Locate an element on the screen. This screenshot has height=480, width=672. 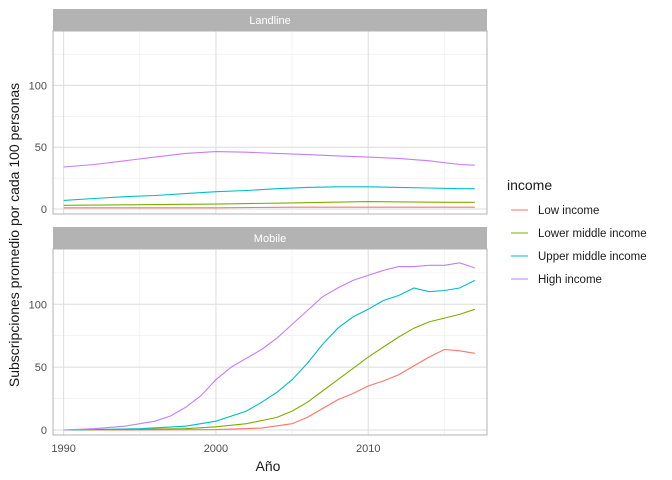
legend-label: Lower middle income is located at coordinates (592, 234).